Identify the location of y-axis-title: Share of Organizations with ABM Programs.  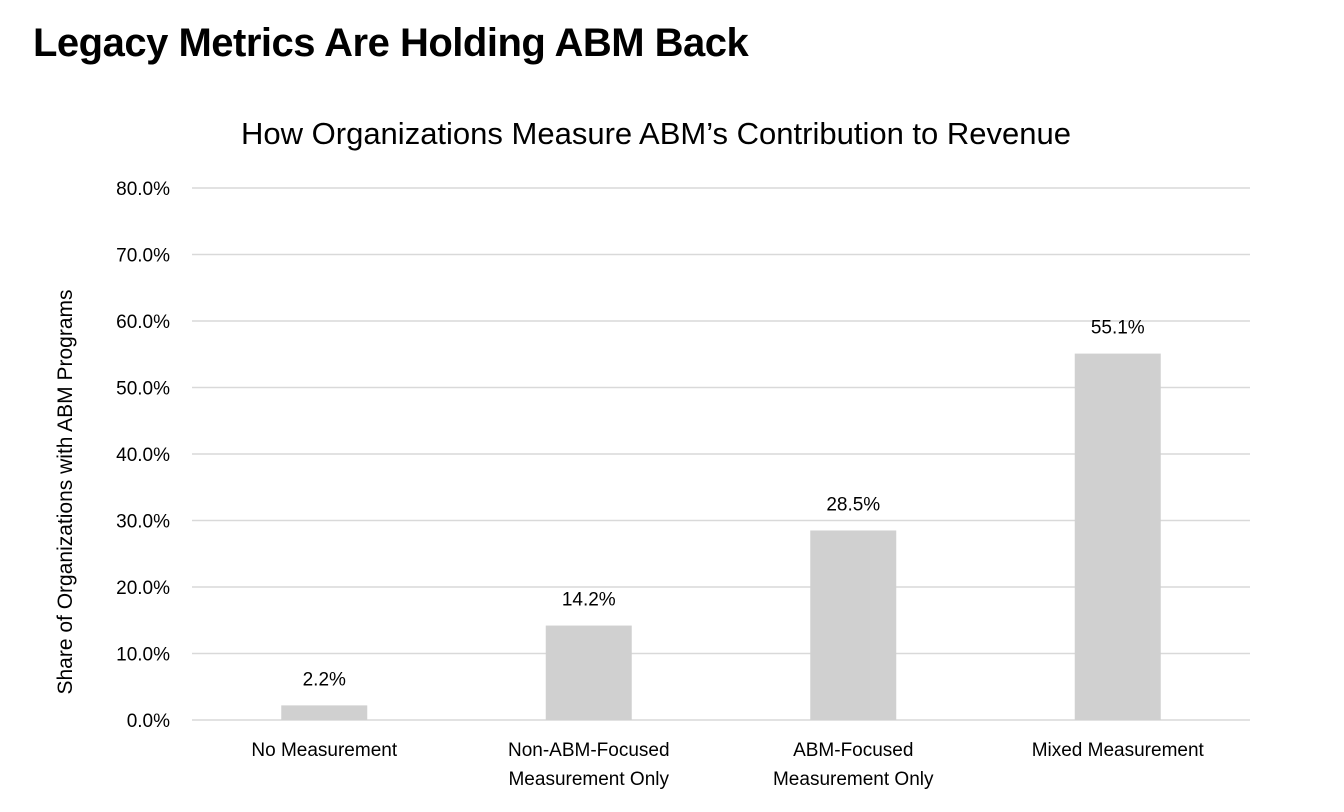
(65, 491).